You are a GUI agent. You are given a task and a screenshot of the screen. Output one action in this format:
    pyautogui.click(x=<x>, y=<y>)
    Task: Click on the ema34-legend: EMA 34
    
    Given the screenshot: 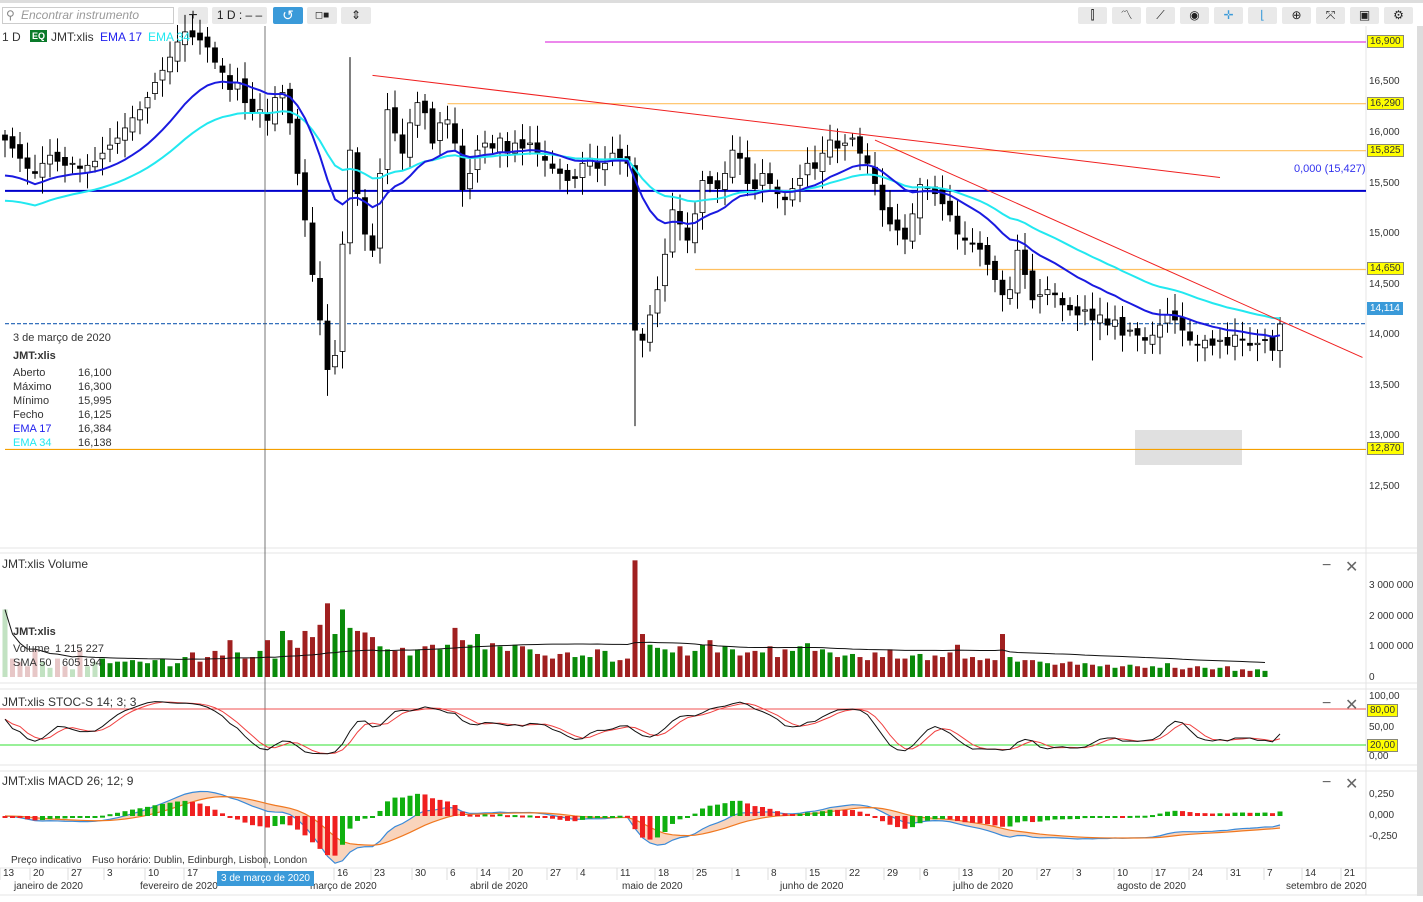 What is the action you would take?
    pyautogui.click(x=169, y=37)
    